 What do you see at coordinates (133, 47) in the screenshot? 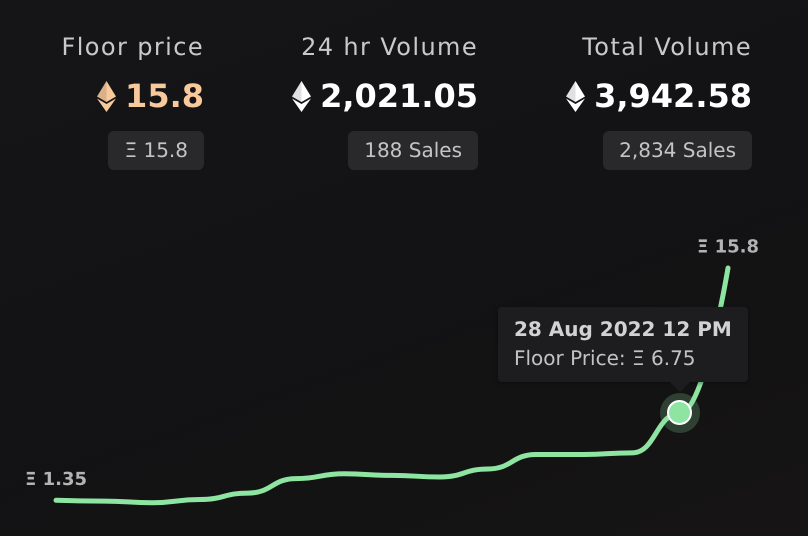
I see `category-label: Floor price` at bounding box center [133, 47].